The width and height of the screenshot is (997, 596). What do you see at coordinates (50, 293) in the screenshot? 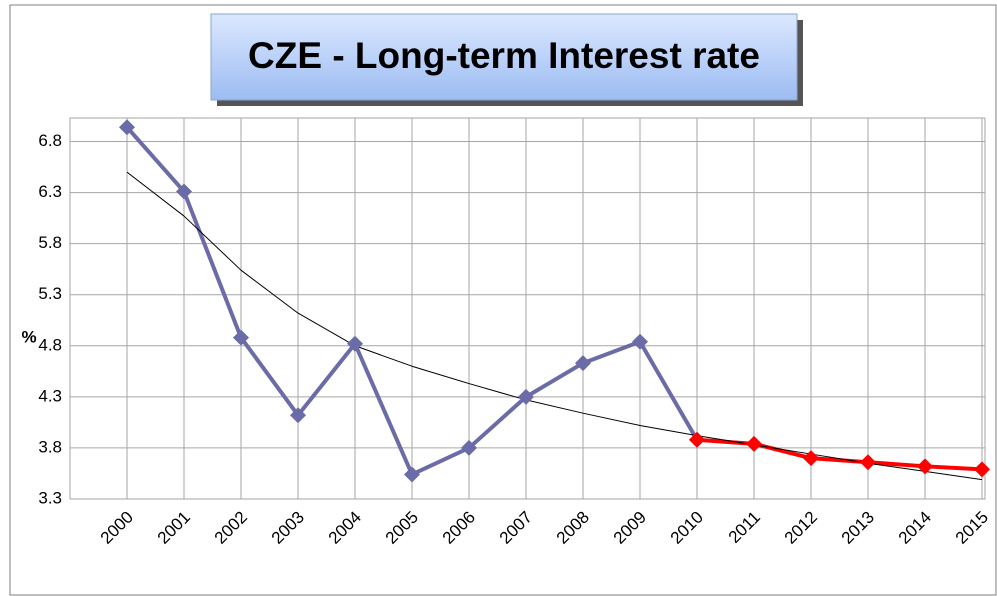
I see `y-tick-label: 5.3` at bounding box center [50, 293].